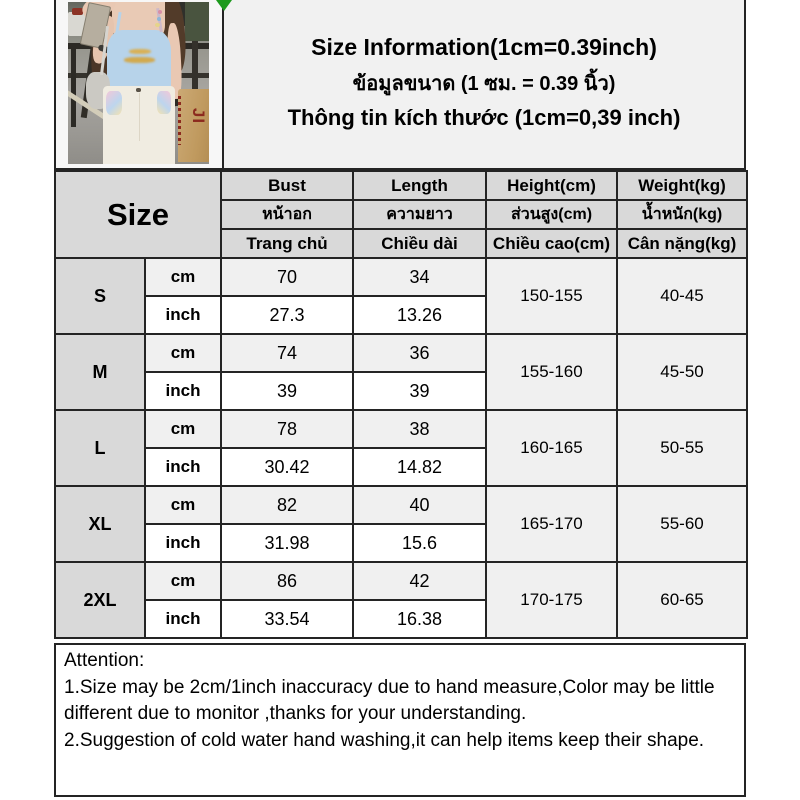  I want to click on bust-inch-value: 31.98, so click(287, 543).